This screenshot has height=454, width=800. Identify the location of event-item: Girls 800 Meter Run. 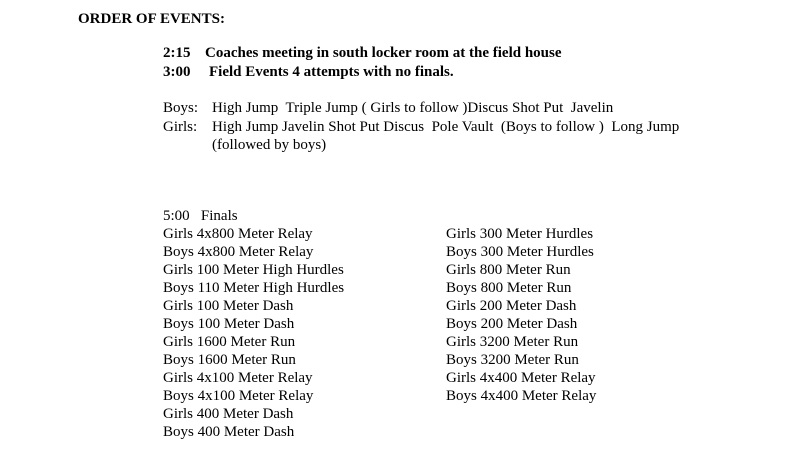
(508, 270).